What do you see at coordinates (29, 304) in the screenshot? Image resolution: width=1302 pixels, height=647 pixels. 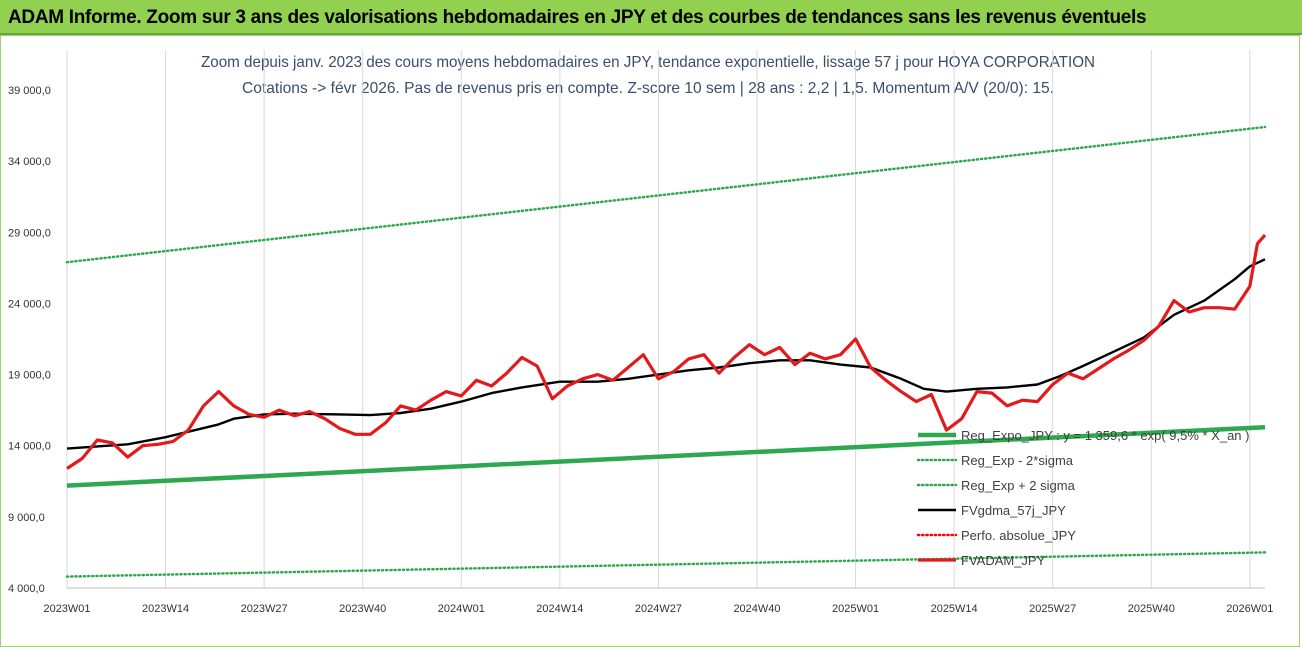 I see `y-tick-label: 24 000,0` at bounding box center [29, 304].